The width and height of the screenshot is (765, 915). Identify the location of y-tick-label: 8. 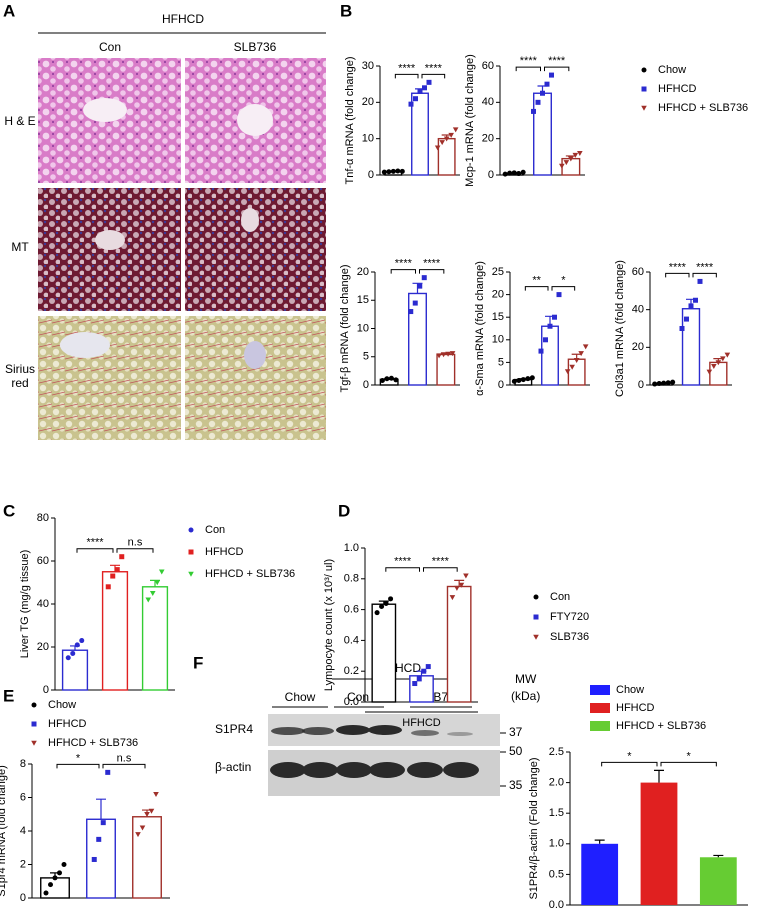
(23, 764).